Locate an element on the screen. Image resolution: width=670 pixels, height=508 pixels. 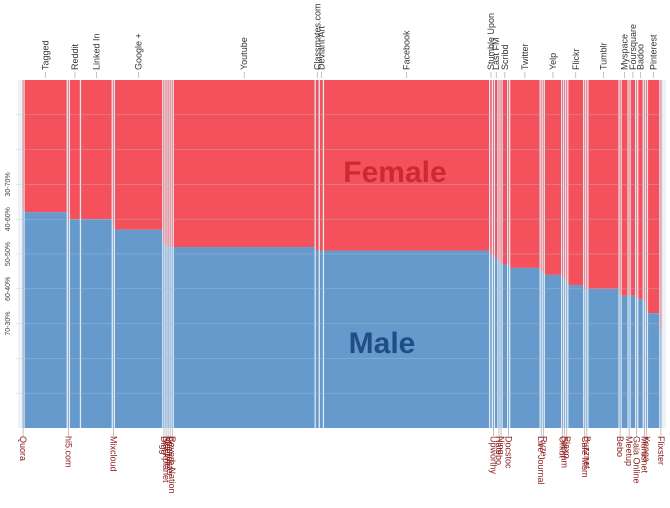
bar-male-badoo is located at coordinates (640, 363).